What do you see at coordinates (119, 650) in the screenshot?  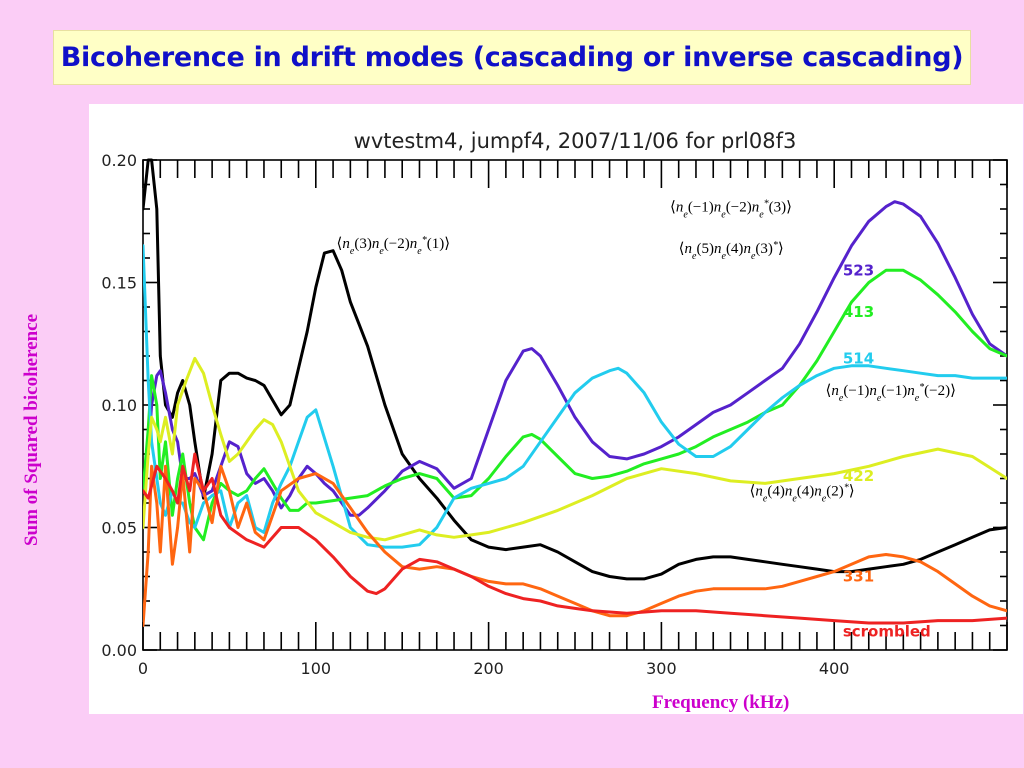 I see `y-tick-label: 0.00` at bounding box center [119, 650].